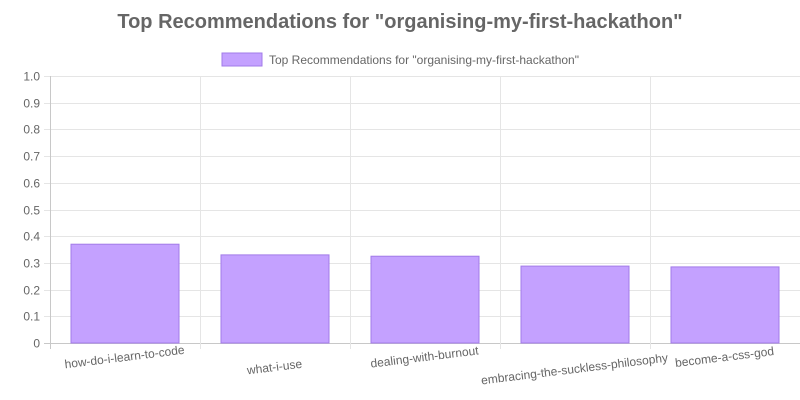  I want to click on y-tick-label: 0, so click(36, 344).